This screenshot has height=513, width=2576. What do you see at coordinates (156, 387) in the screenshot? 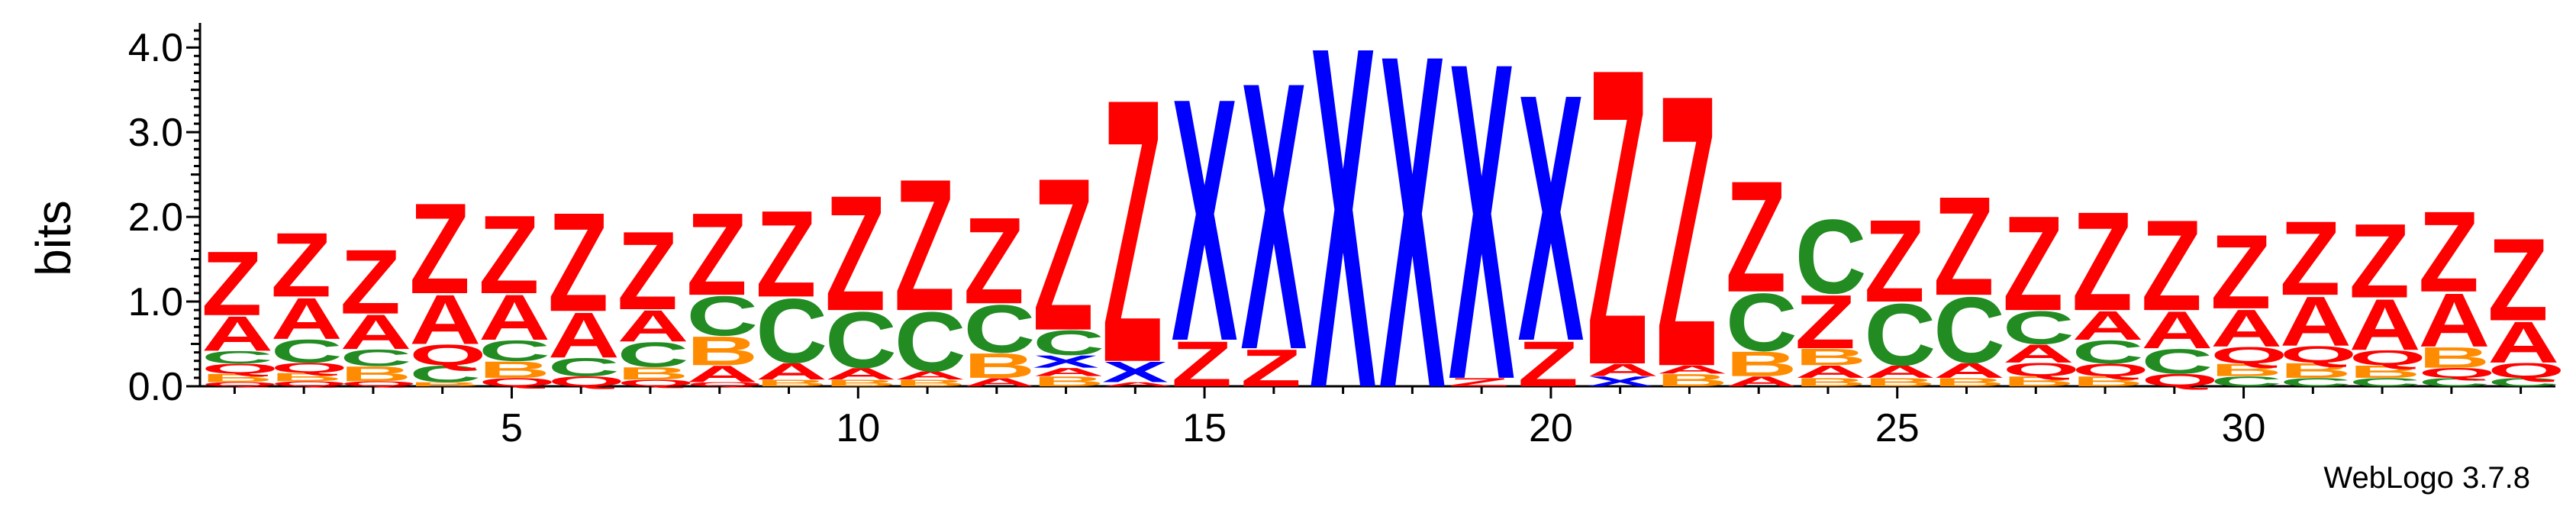
I see `y-tick-label: 0.0` at bounding box center [156, 387].